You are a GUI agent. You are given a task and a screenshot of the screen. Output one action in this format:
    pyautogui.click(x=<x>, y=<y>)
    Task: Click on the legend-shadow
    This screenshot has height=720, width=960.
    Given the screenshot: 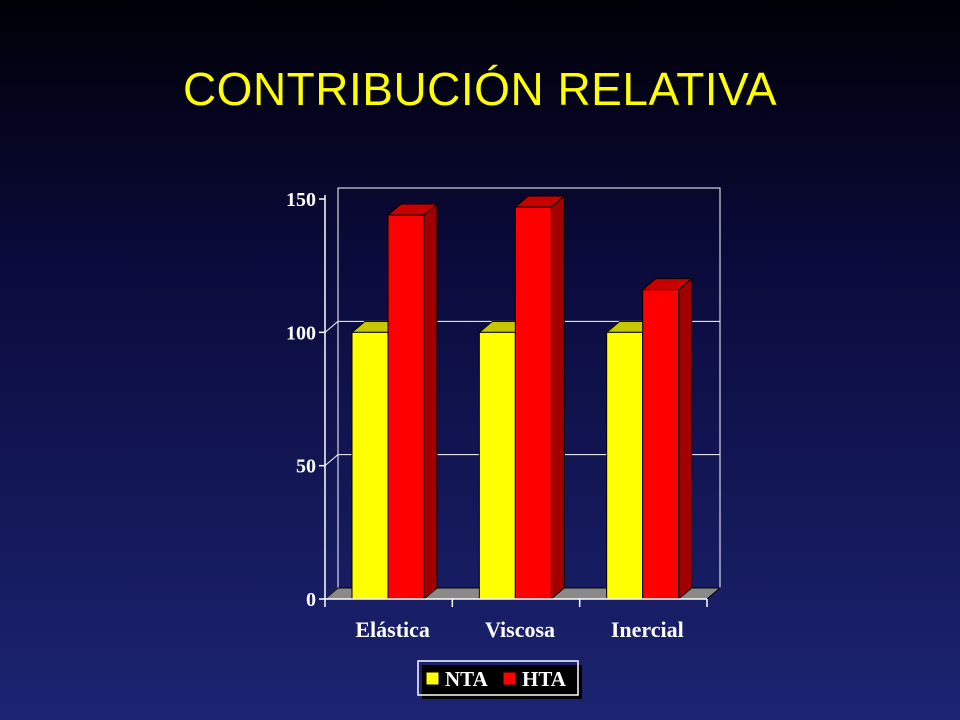 What is the action you would take?
    pyautogui.click(x=502, y=682)
    